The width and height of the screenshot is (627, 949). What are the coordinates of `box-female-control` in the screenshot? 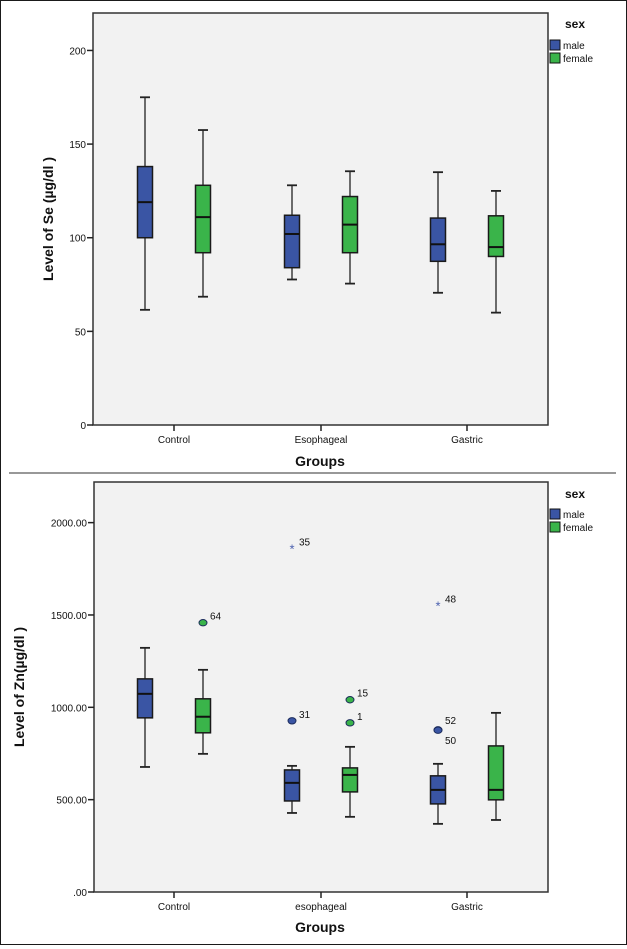 It's located at (203, 213).